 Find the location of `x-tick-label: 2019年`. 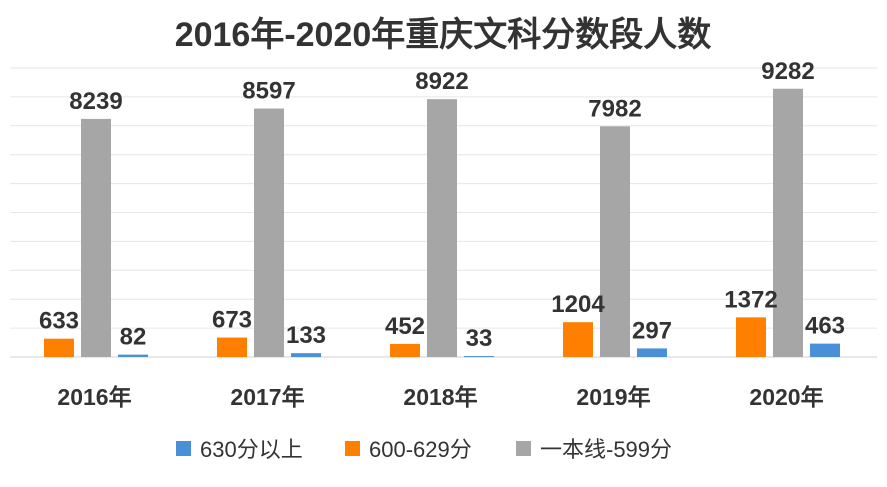

x-tick-label: 2019年 is located at coordinates (613, 397).